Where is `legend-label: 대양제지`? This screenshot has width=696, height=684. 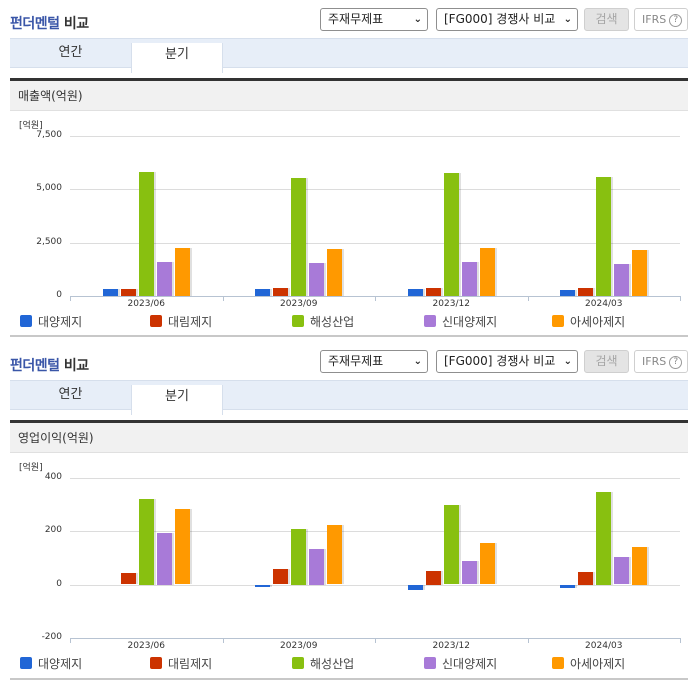 legend-label: 대양제지 is located at coordinates (60, 664).